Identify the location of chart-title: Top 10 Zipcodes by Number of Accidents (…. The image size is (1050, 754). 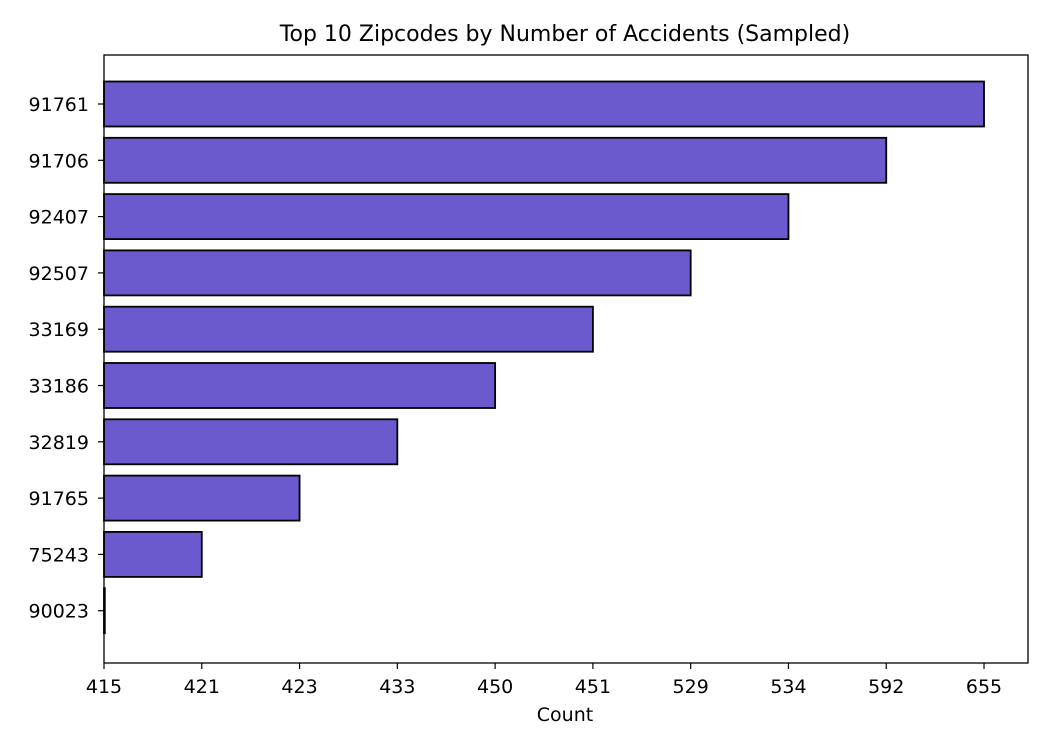
(564, 34).